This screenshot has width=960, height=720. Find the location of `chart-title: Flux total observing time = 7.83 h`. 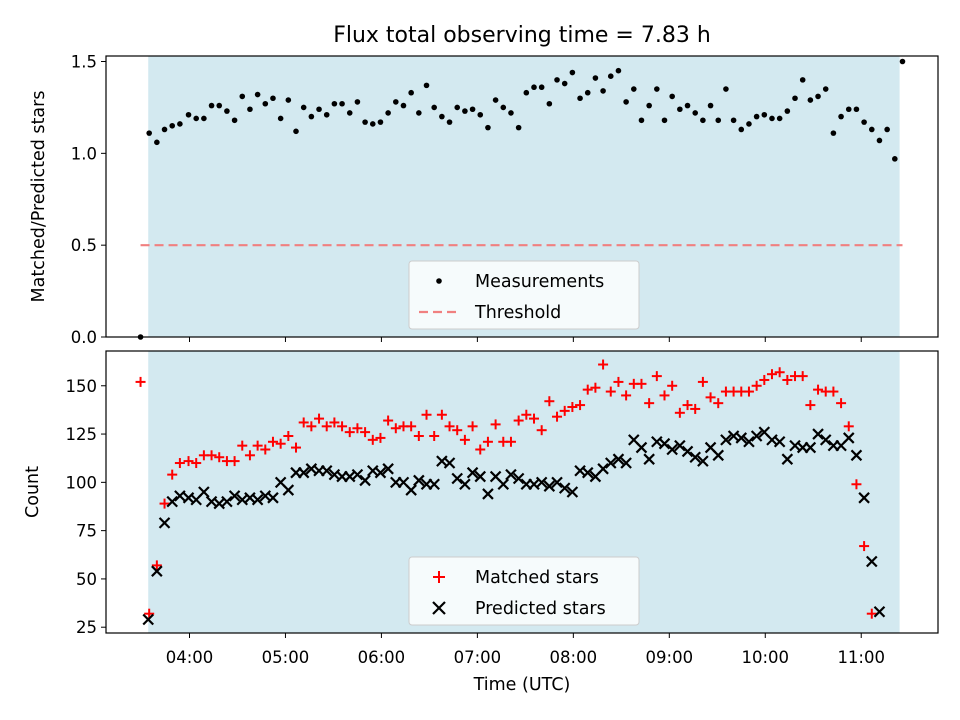

chart-title: Flux total observing time = 7.83 h is located at coordinates (522, 35).